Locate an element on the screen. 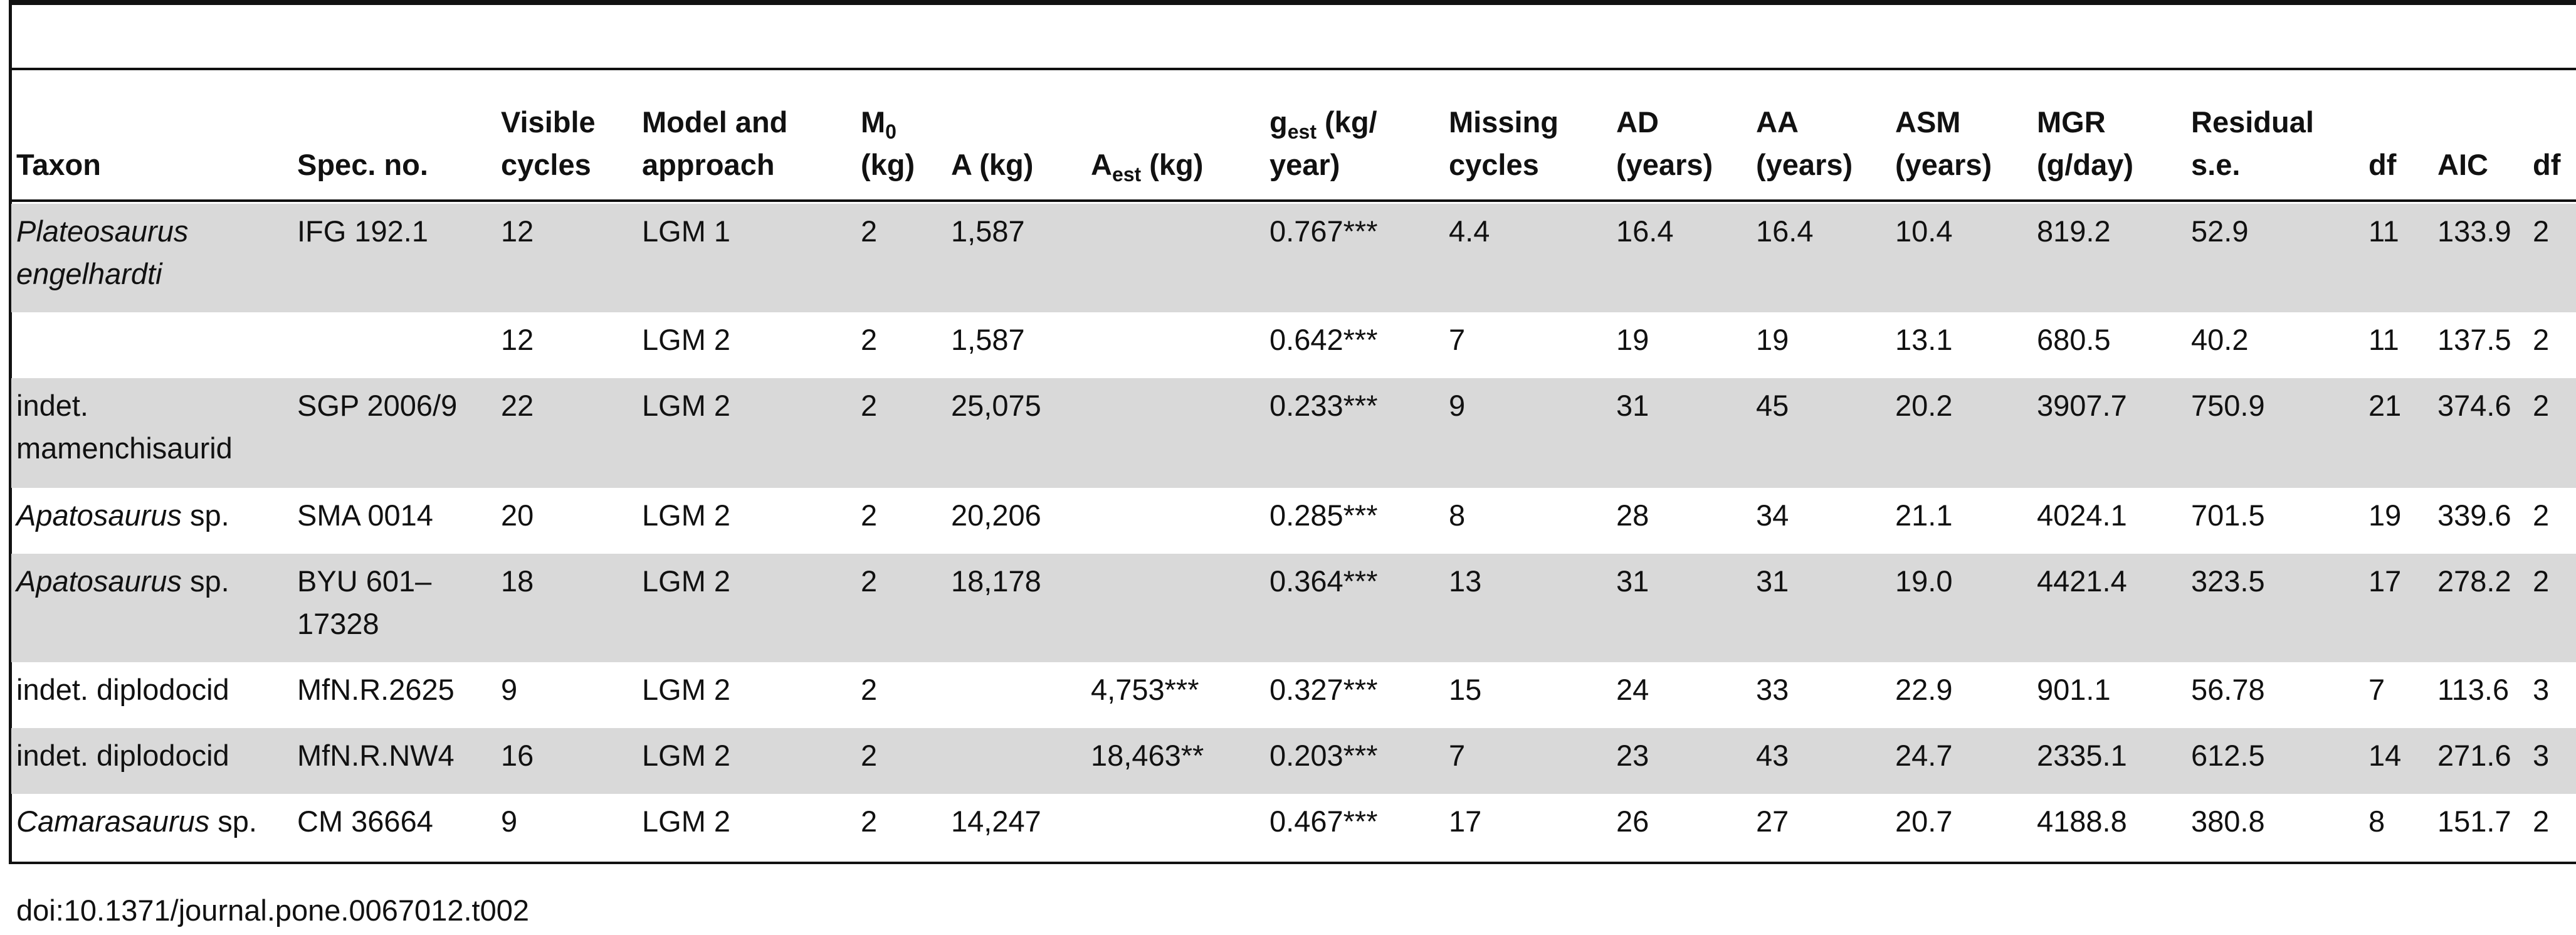  header-cell: AD (years) is located at coordinates (1682, 143).